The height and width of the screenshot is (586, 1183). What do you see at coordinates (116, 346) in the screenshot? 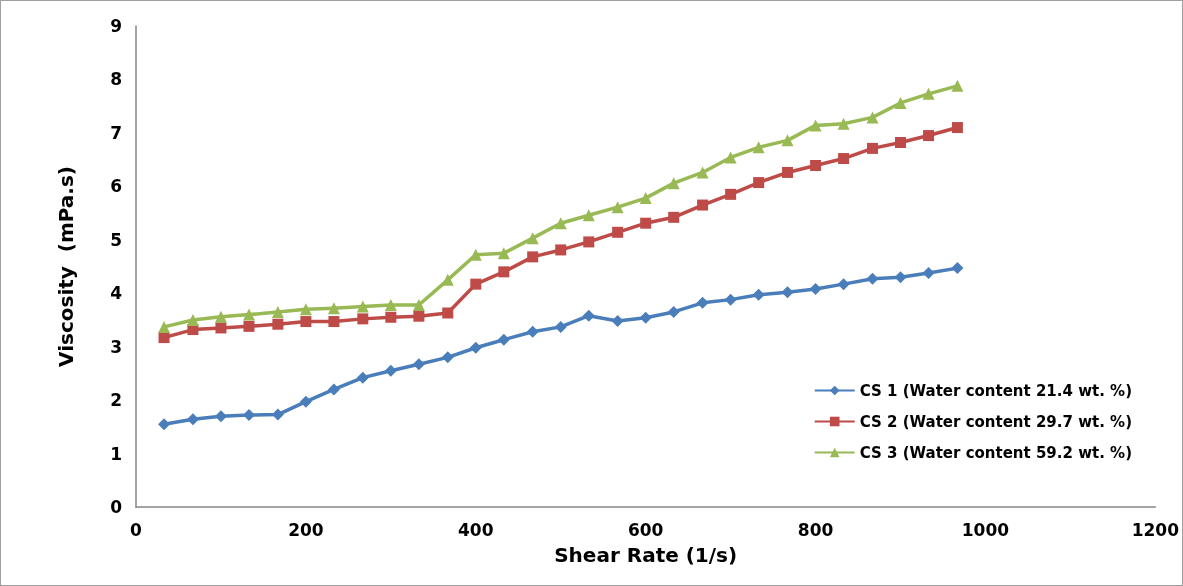
I see `y-tick-label: 3` at bounding box center [116, 346].